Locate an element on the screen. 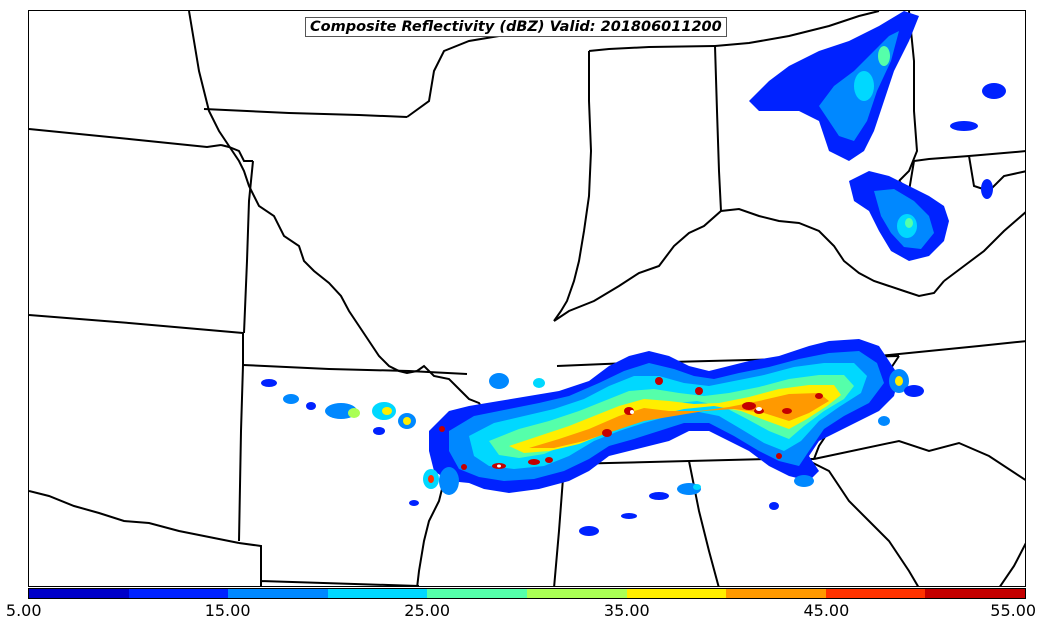 This screenshot has width=1060, height=633. border-illinois-wisconsin is located at coordinates (305, 113).